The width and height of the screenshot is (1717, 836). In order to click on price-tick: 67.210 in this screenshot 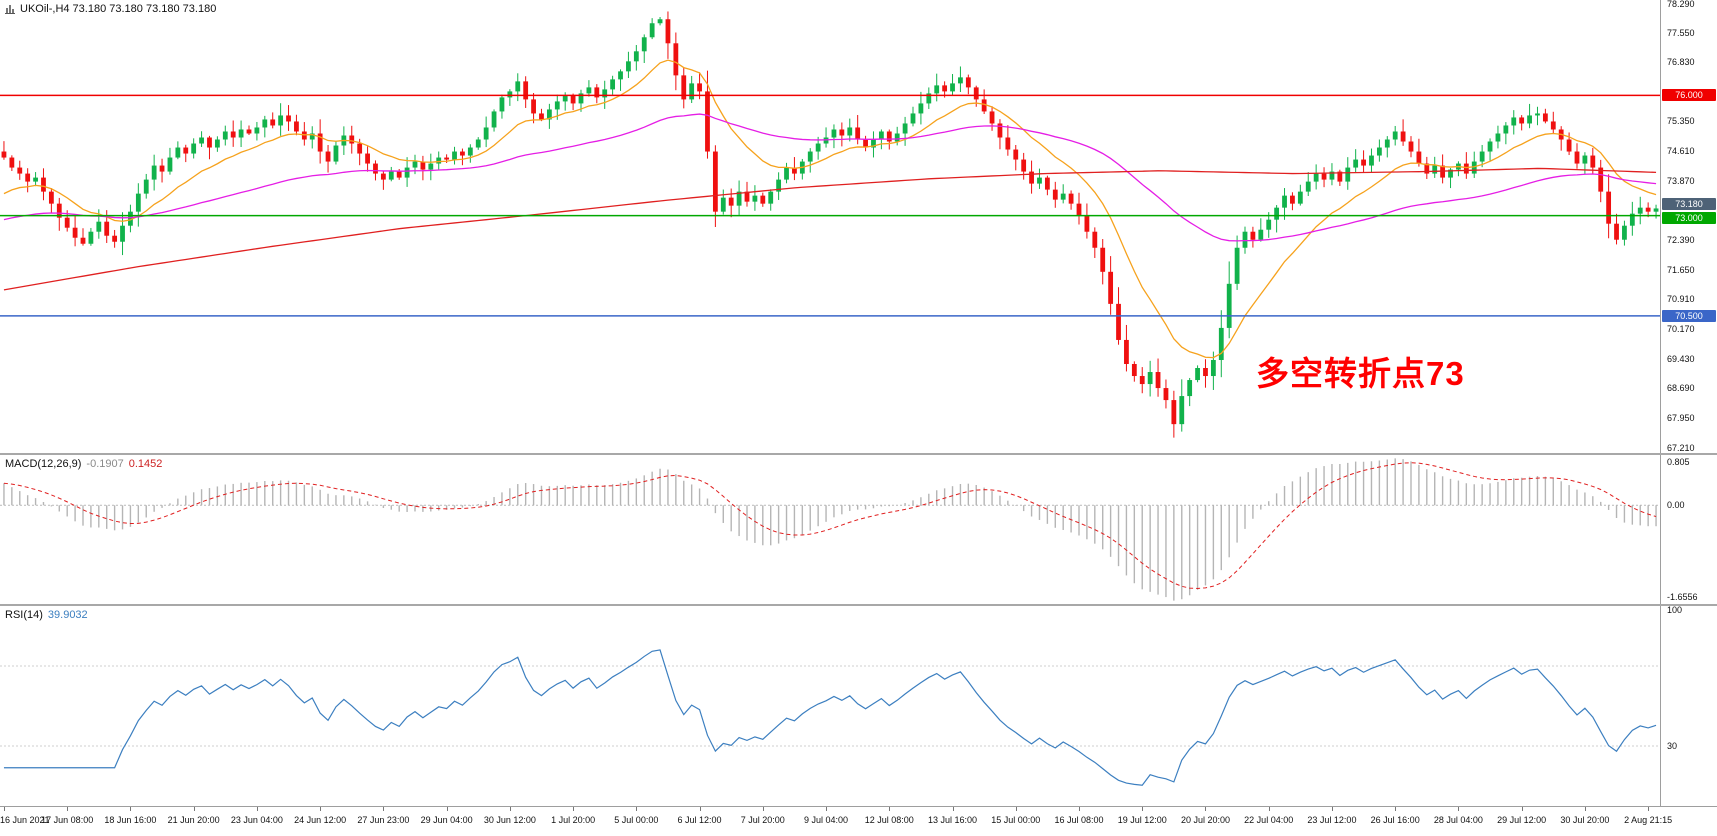, I will do `click(1681, 447)`.